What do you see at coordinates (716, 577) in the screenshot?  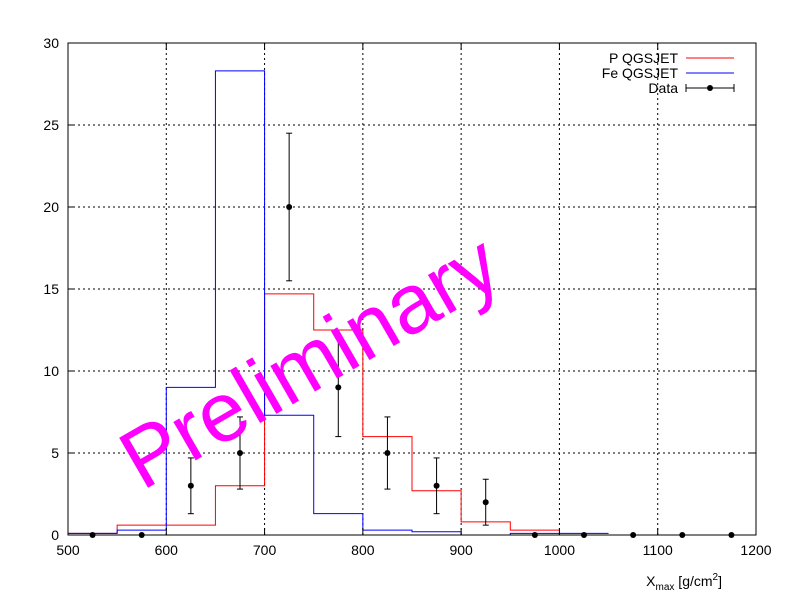 I see `x-axis-label-unit-sup: 2` at bounding box center [716, 577].